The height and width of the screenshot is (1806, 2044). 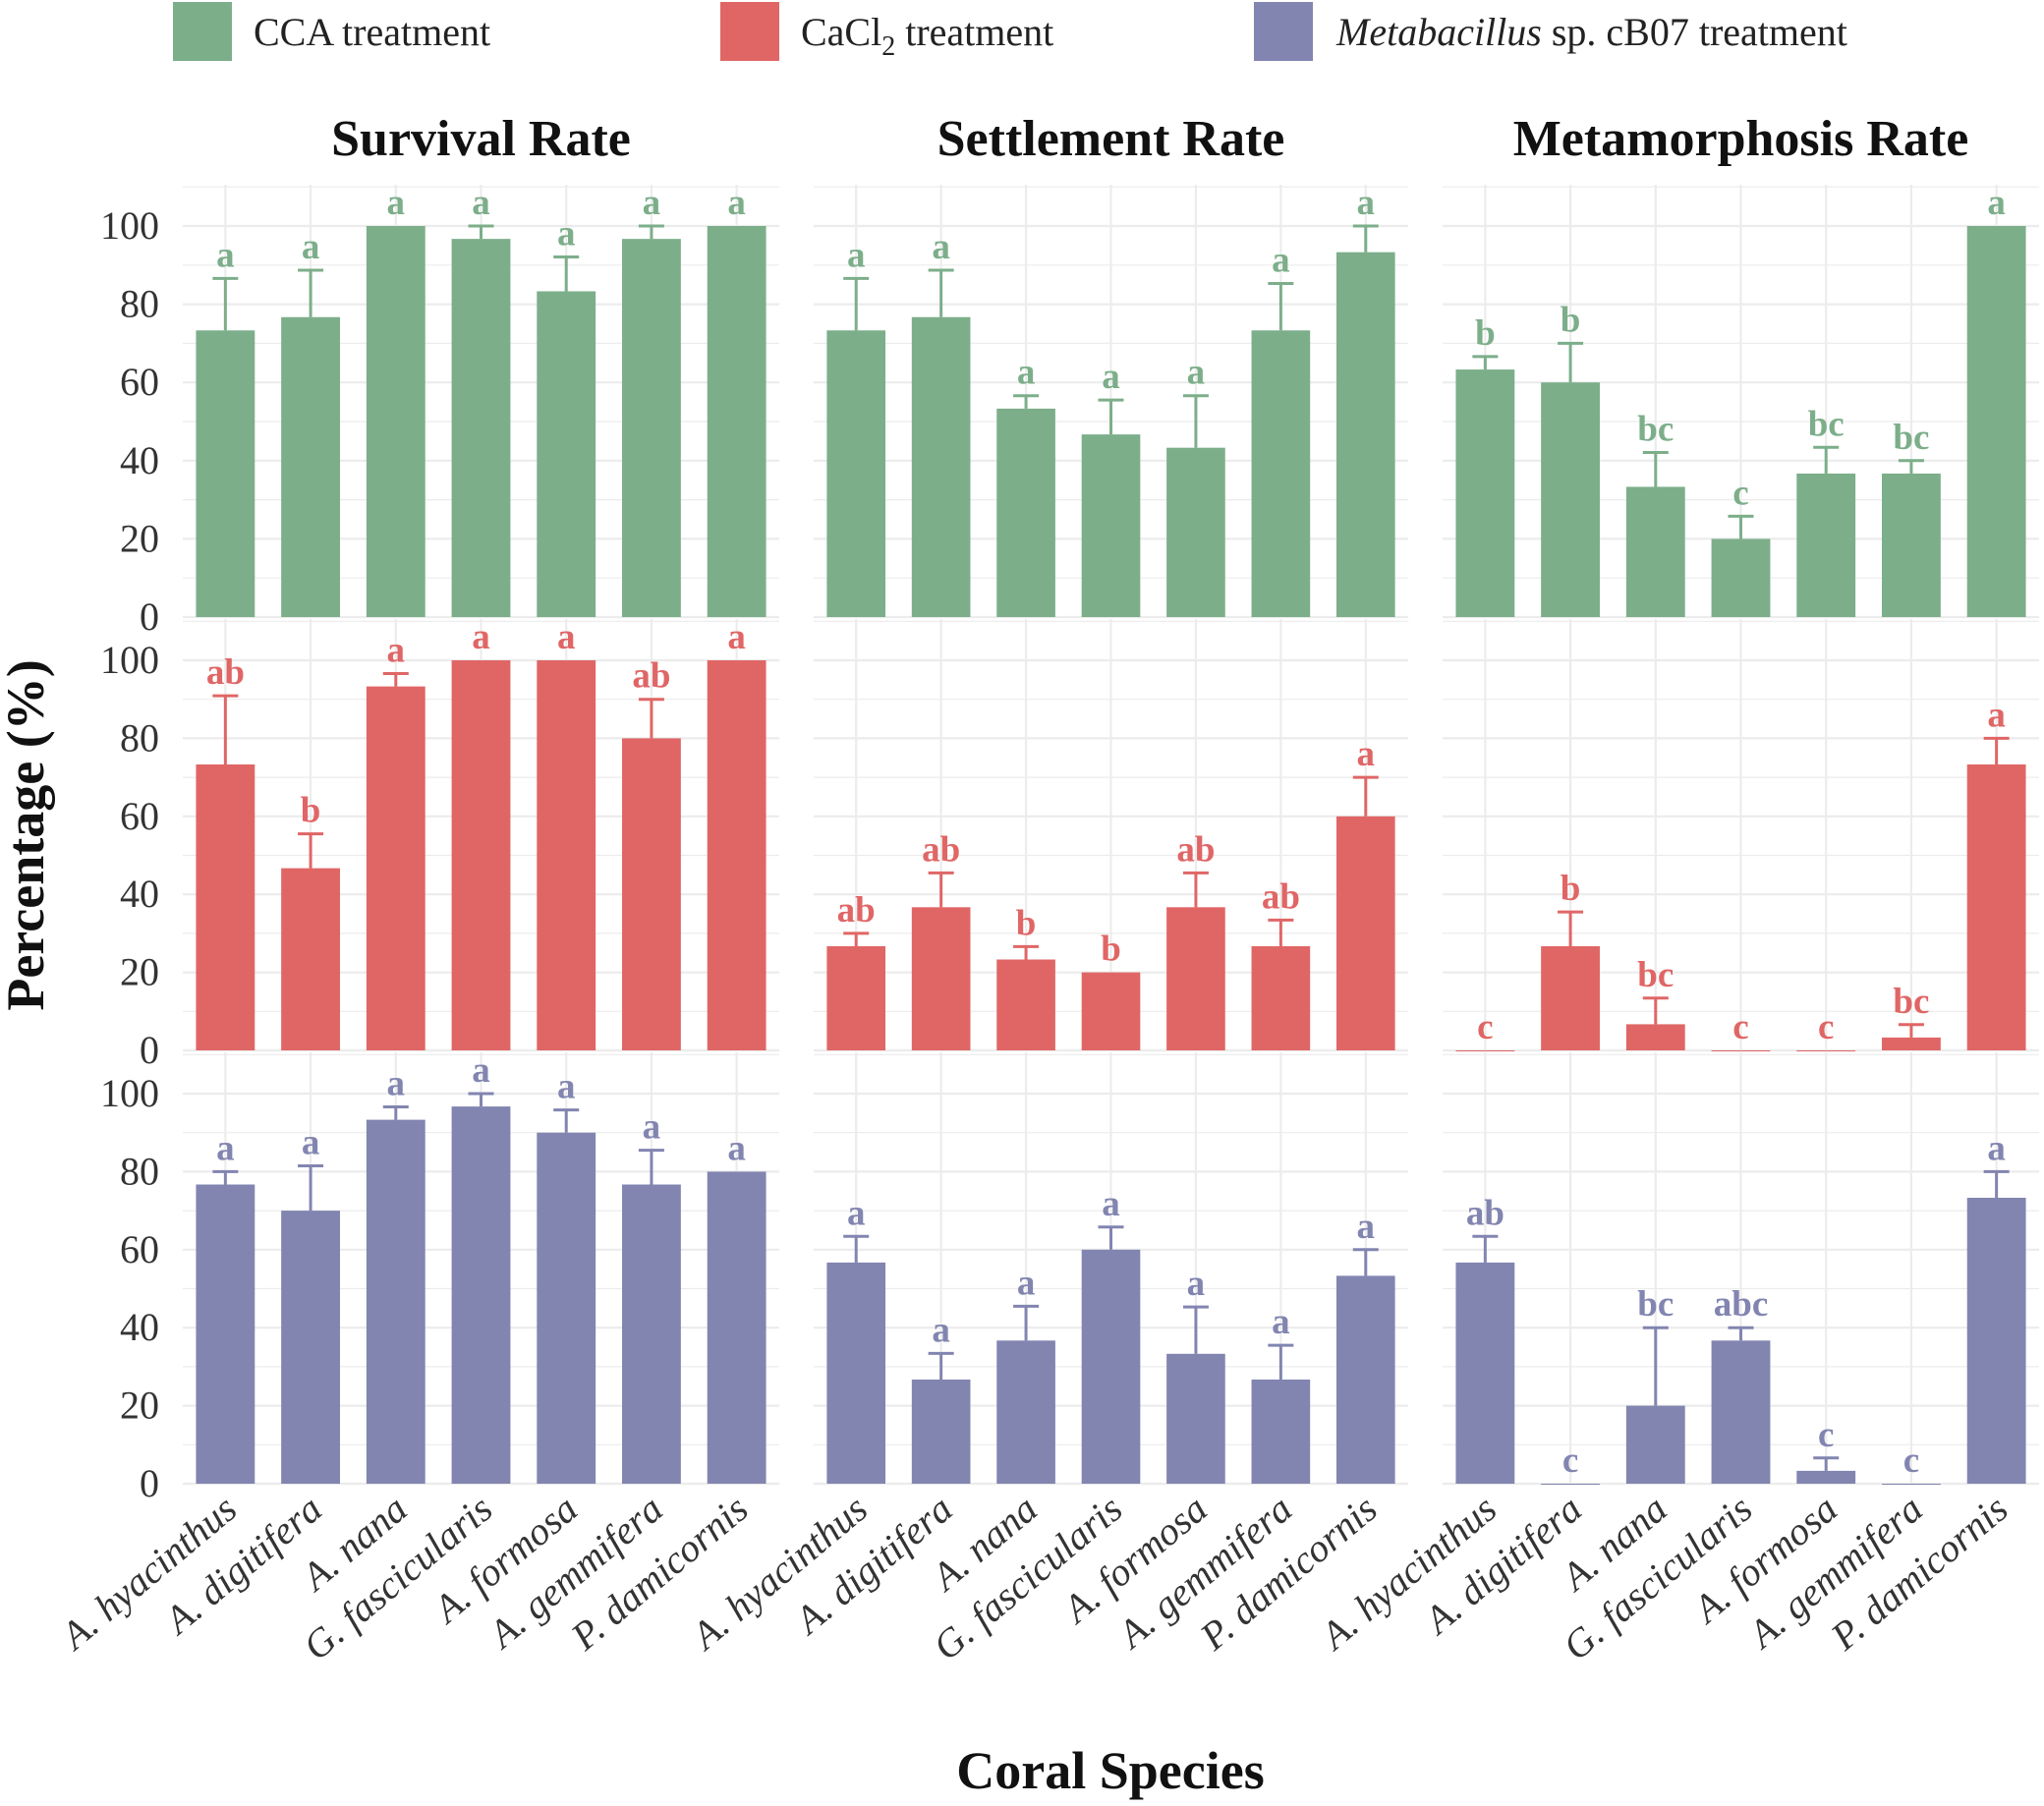 I want to click on legend-swatch-cacl2, so click(x=749, y=31).